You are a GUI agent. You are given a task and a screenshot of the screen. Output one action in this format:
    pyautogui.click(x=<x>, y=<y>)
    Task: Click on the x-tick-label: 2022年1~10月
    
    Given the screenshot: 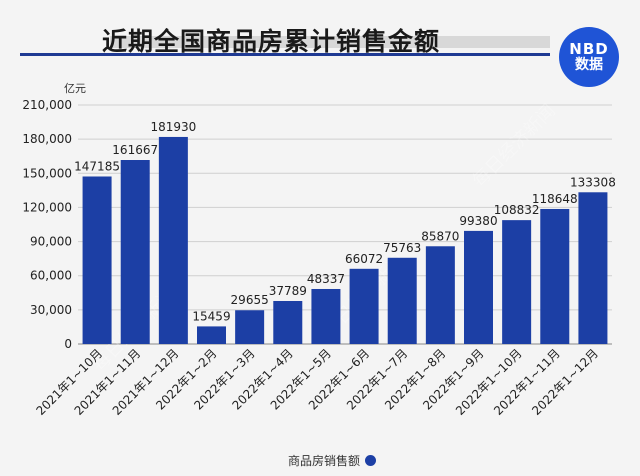 What is the action you would take?
    pyautogui.click(x=489, y=382)
    